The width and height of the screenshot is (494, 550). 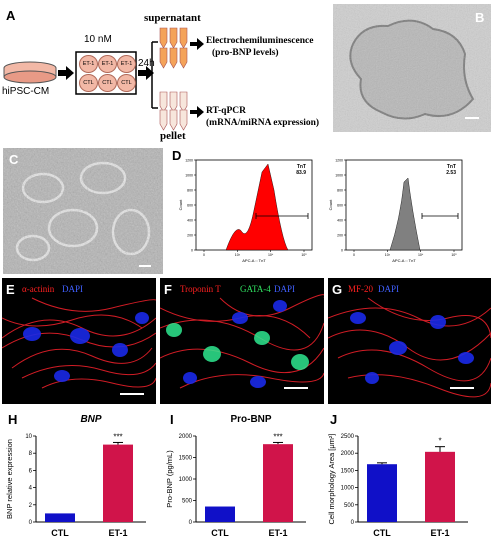 I want to click on panel-d-label: D, so click(x=177, y=155).